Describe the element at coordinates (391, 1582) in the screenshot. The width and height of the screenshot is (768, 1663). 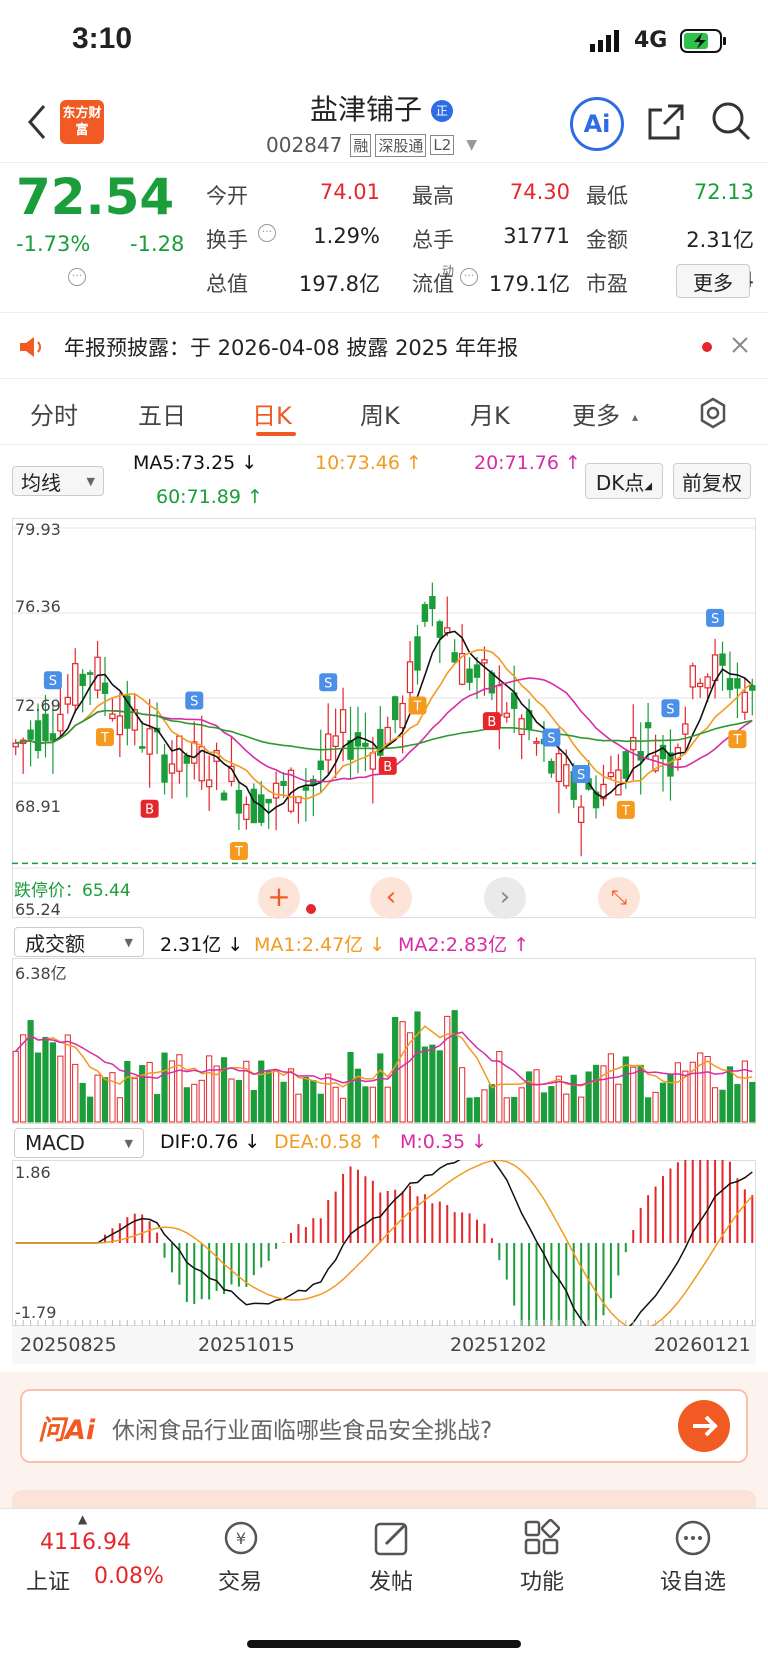
I see `nav-post: 发帖` at that location.